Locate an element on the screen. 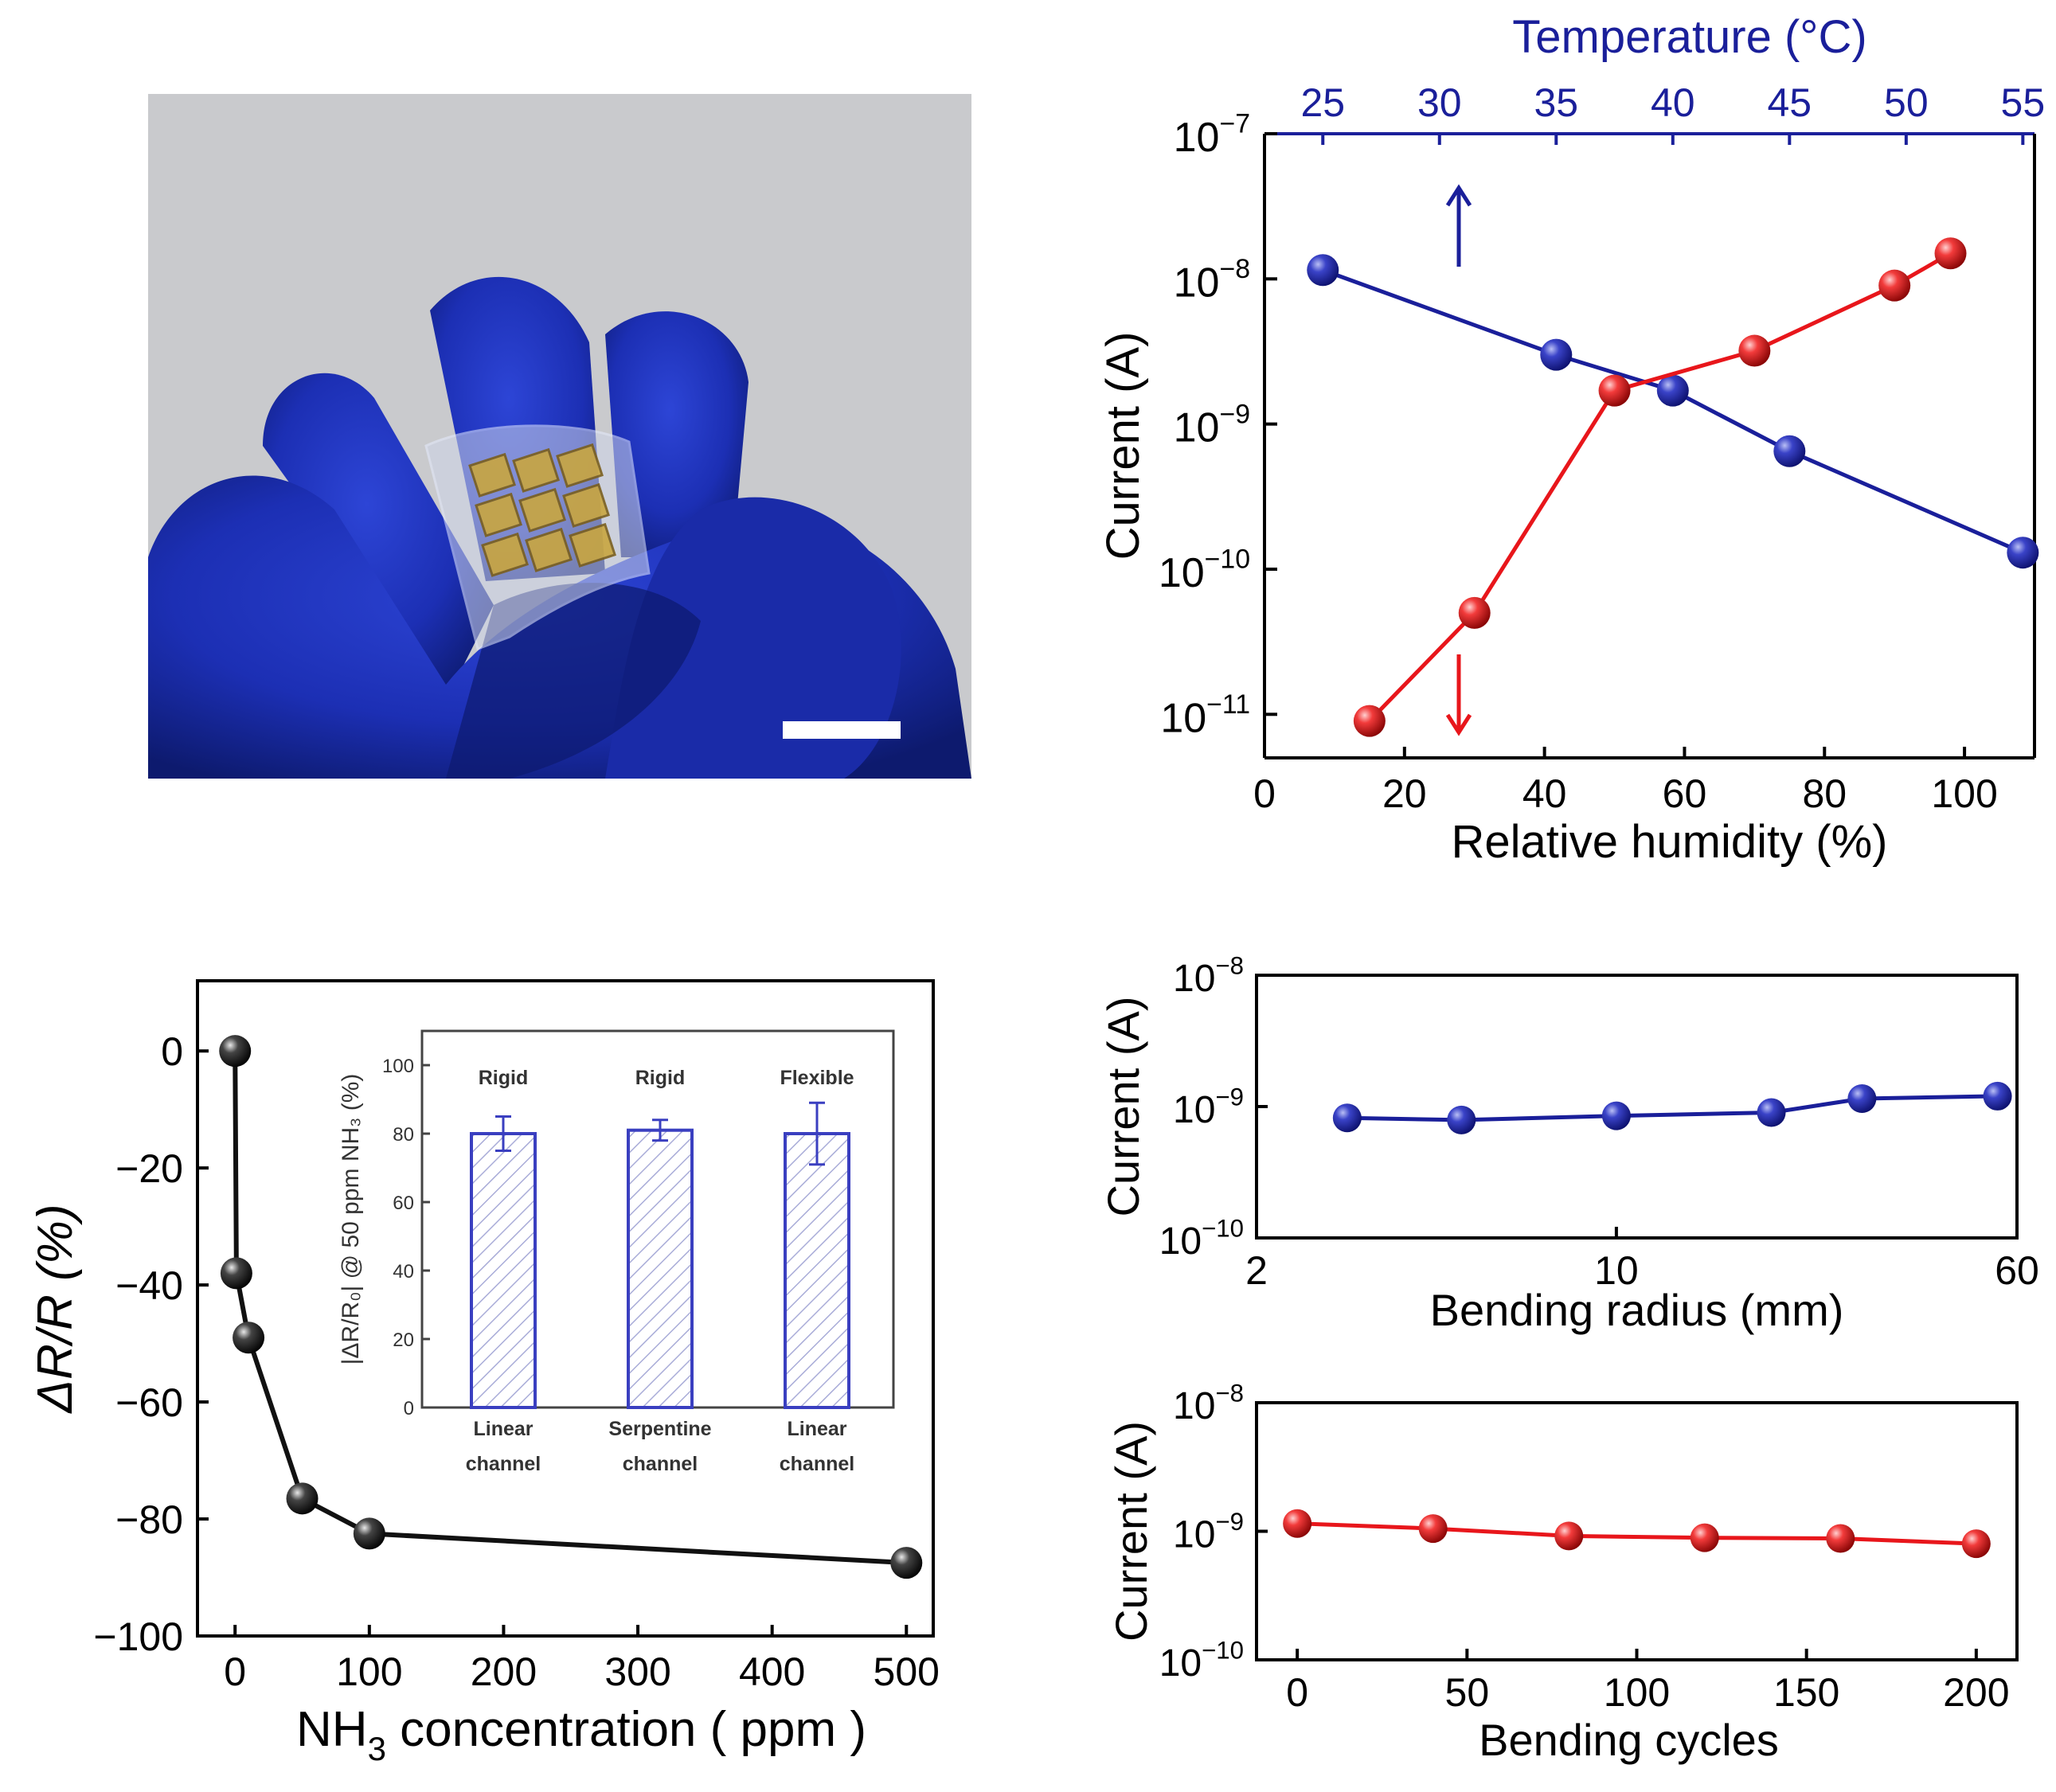 Image resolution: width=2056 pixels, height=1792 pixels. x2-axis-title: Temperature (°C) is located at coordinates (1689, 37).